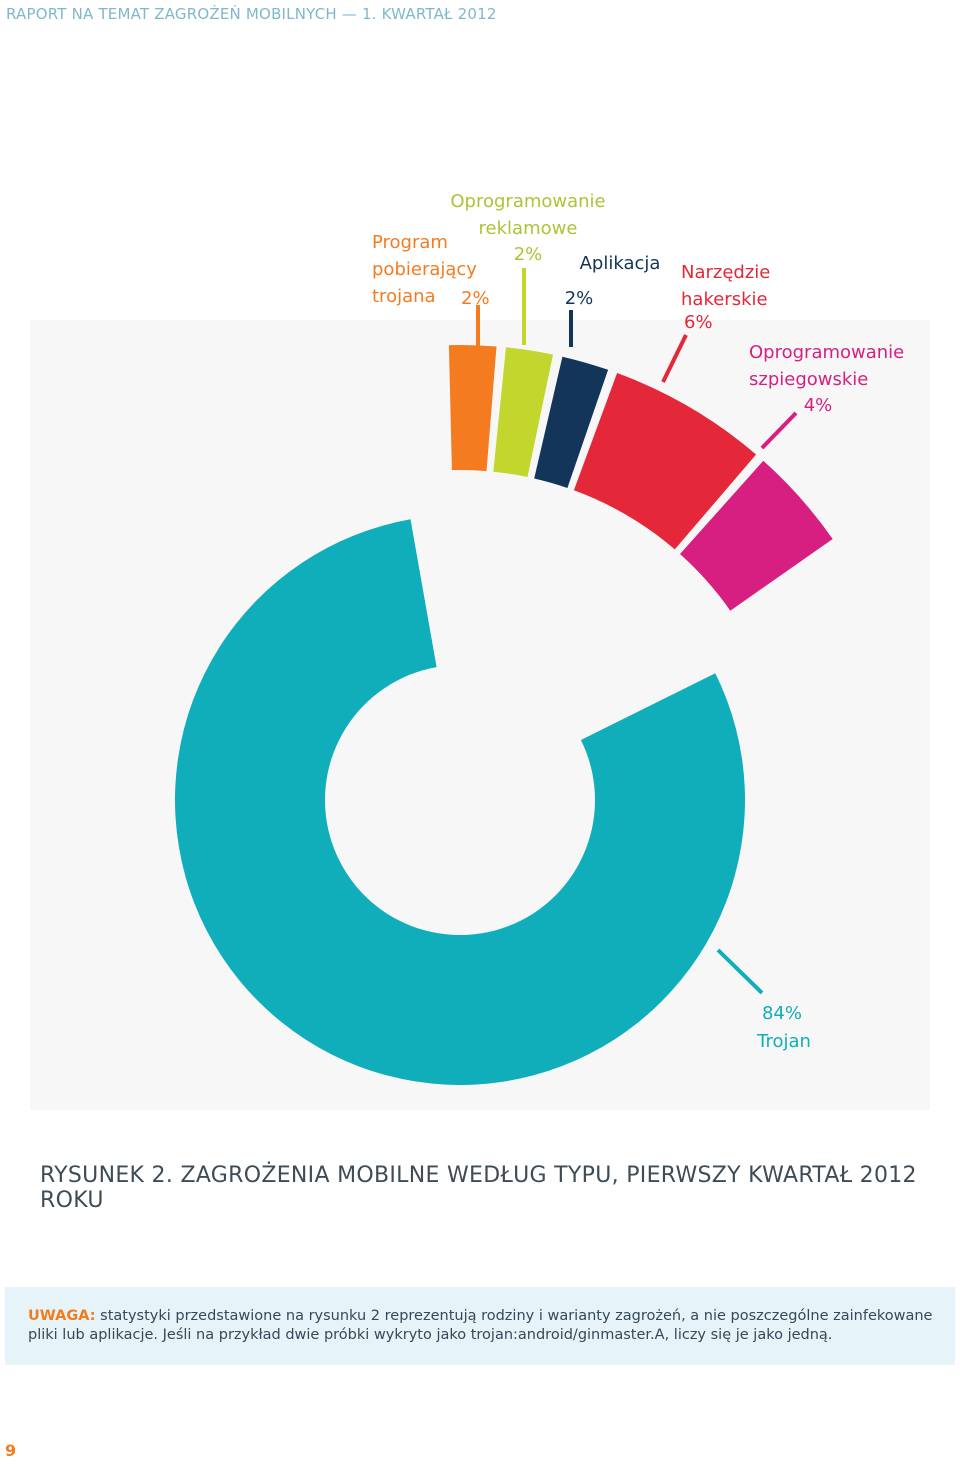 Image resolution: width=960 pixels, height=1464 pixels. Describe the element at coordinates (11, 1450) in the screenshot. I see `page-number: 9` at that location.